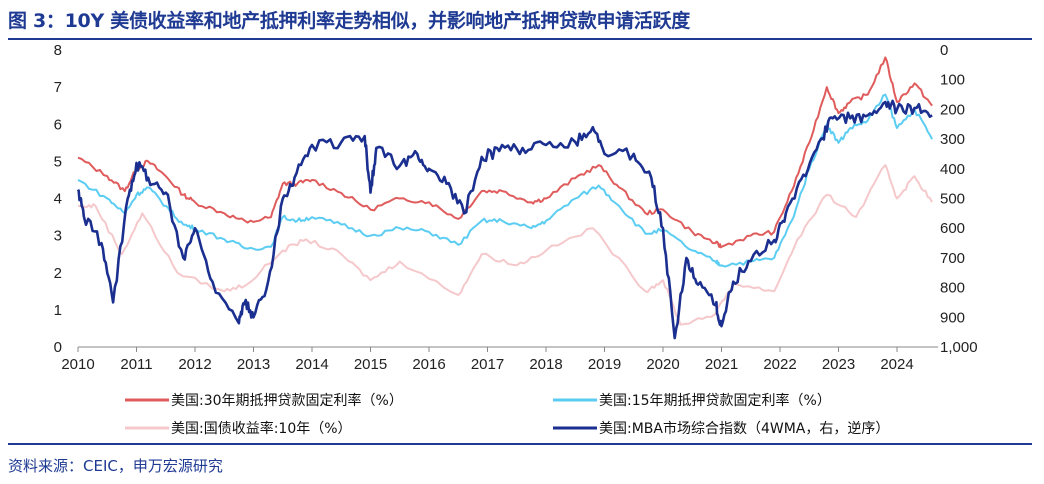  What do you see at coordinates (58, 273) in the screenshot?
I see `y-left-tick-label: 2` at bounding box center [58, 273].